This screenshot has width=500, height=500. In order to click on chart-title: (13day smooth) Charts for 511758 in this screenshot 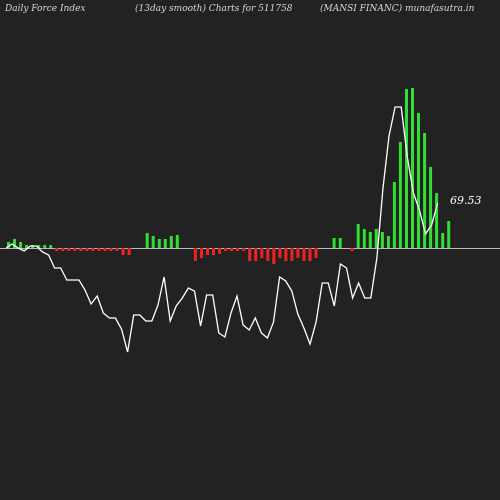, I will do `click(214, 8)`.